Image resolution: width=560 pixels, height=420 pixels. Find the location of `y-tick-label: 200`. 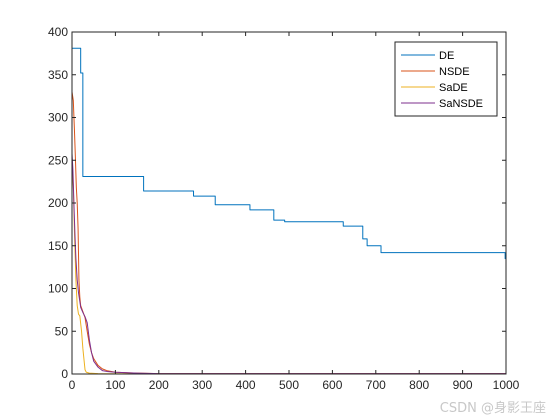

y-tick-label: 200 is located at coordinates (58, 203).